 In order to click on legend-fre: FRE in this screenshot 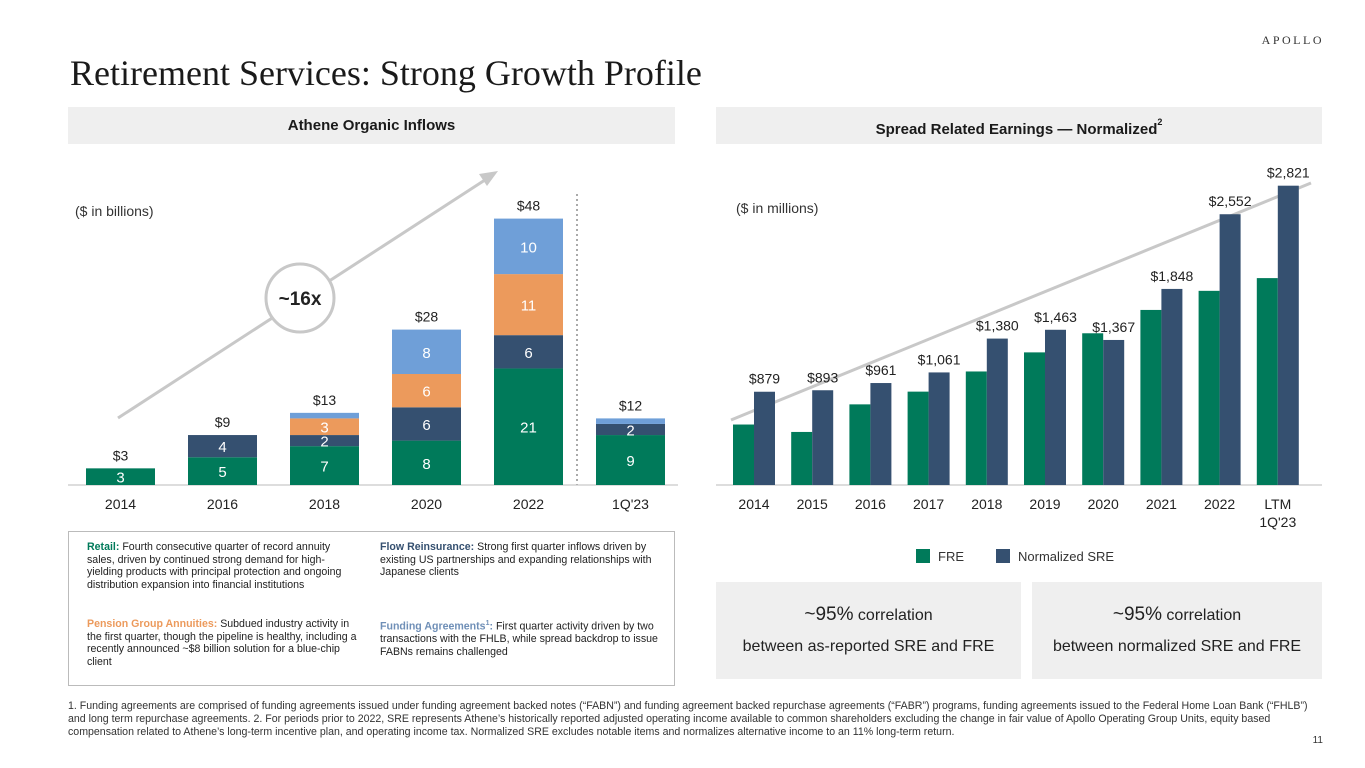, I will do `click(940, 556)`.